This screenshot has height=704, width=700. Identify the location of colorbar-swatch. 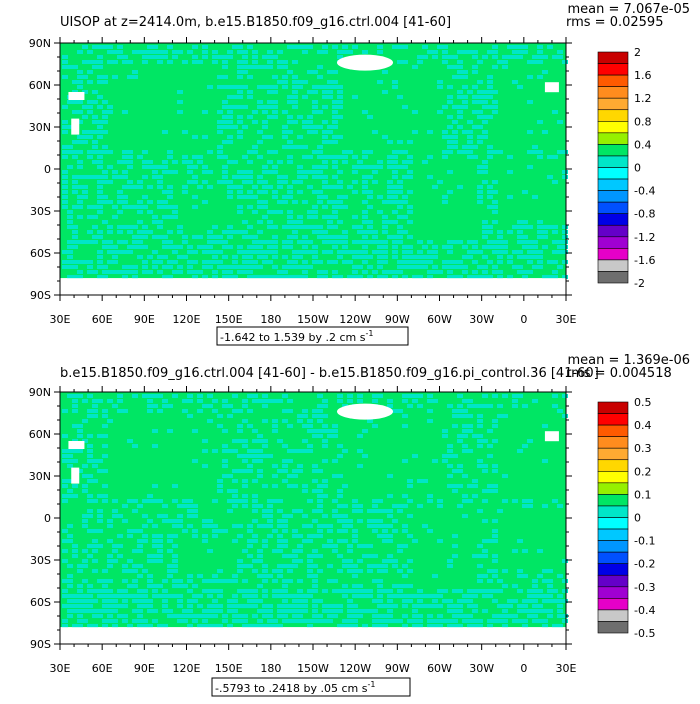
(613, 242).